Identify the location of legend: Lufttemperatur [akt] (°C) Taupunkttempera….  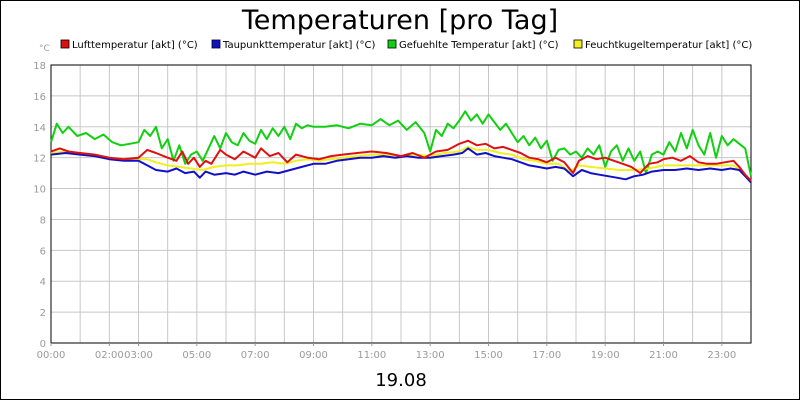
(406, 45).